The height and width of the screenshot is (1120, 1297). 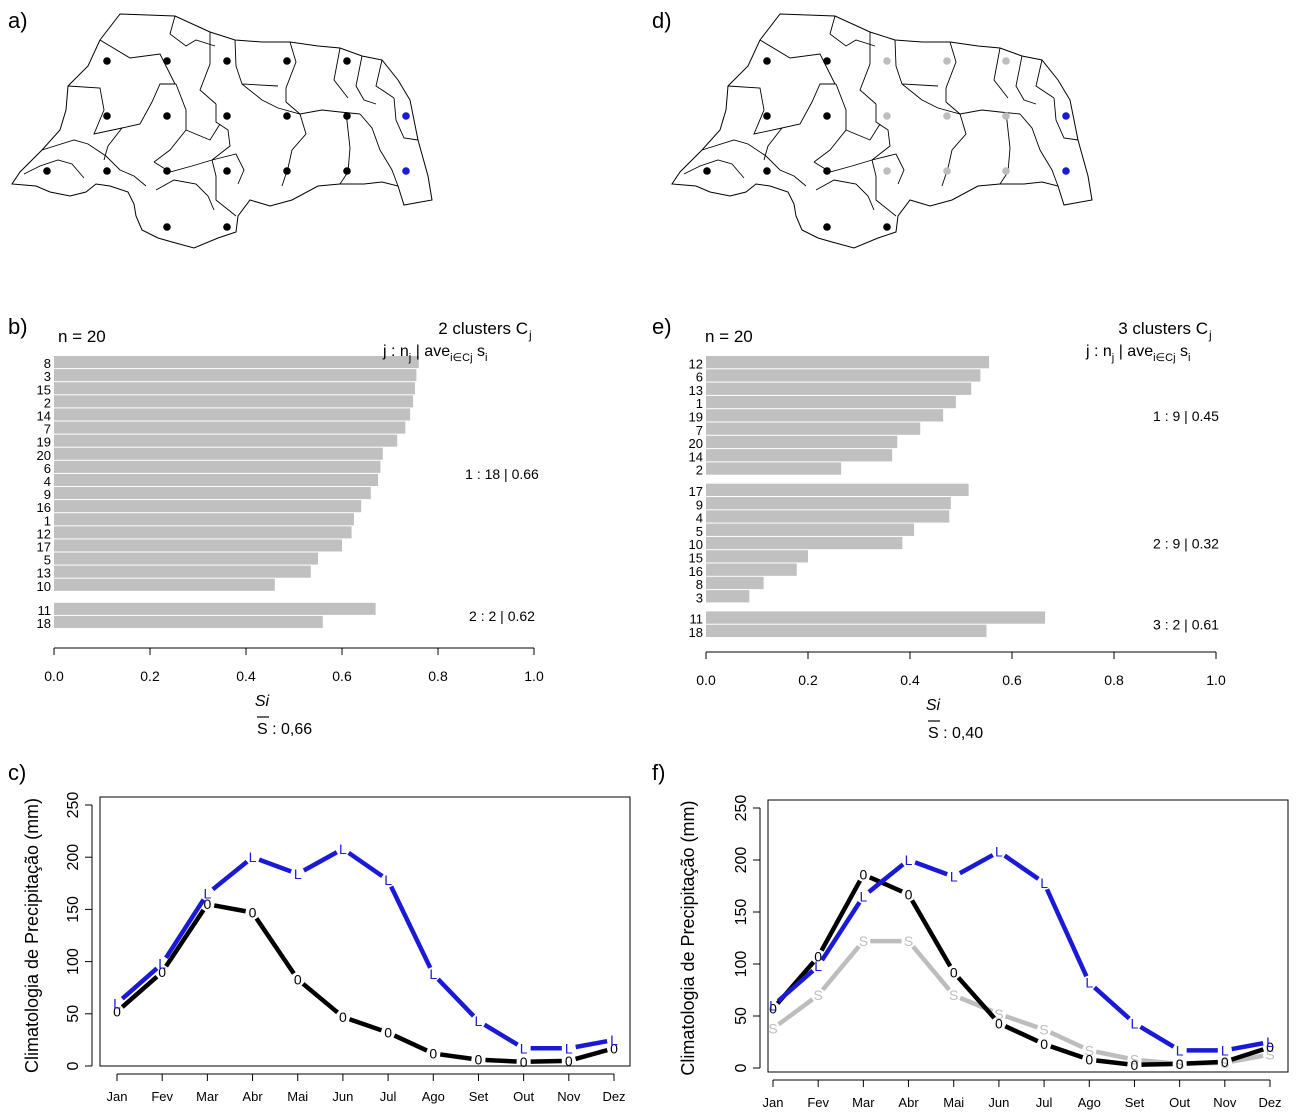 What do you see at coordinates (1163, 328) in the screenshot?
I see `clusters-label: 3 clusters C` at bounding box center [1163, 328].